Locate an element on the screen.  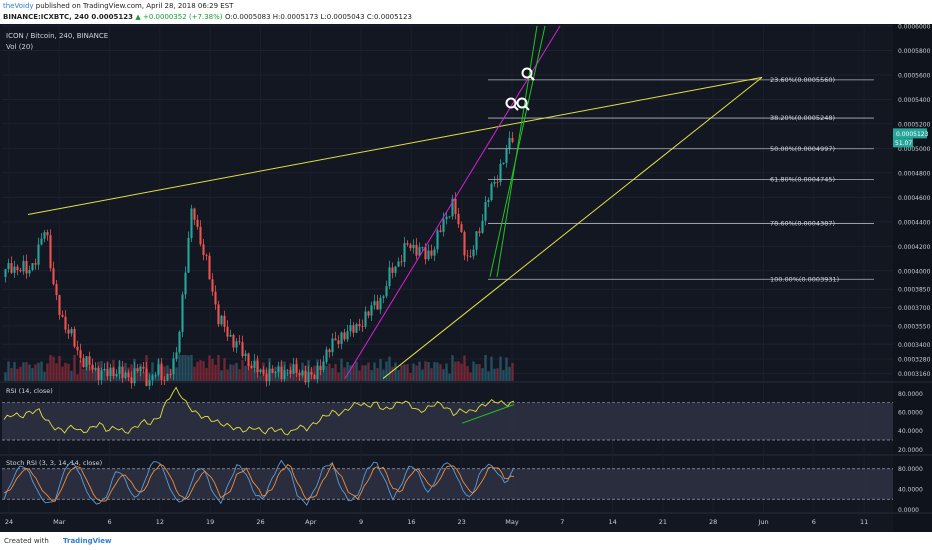
price-tick-label: 0.0004200 is located at coordinates (914, 247).